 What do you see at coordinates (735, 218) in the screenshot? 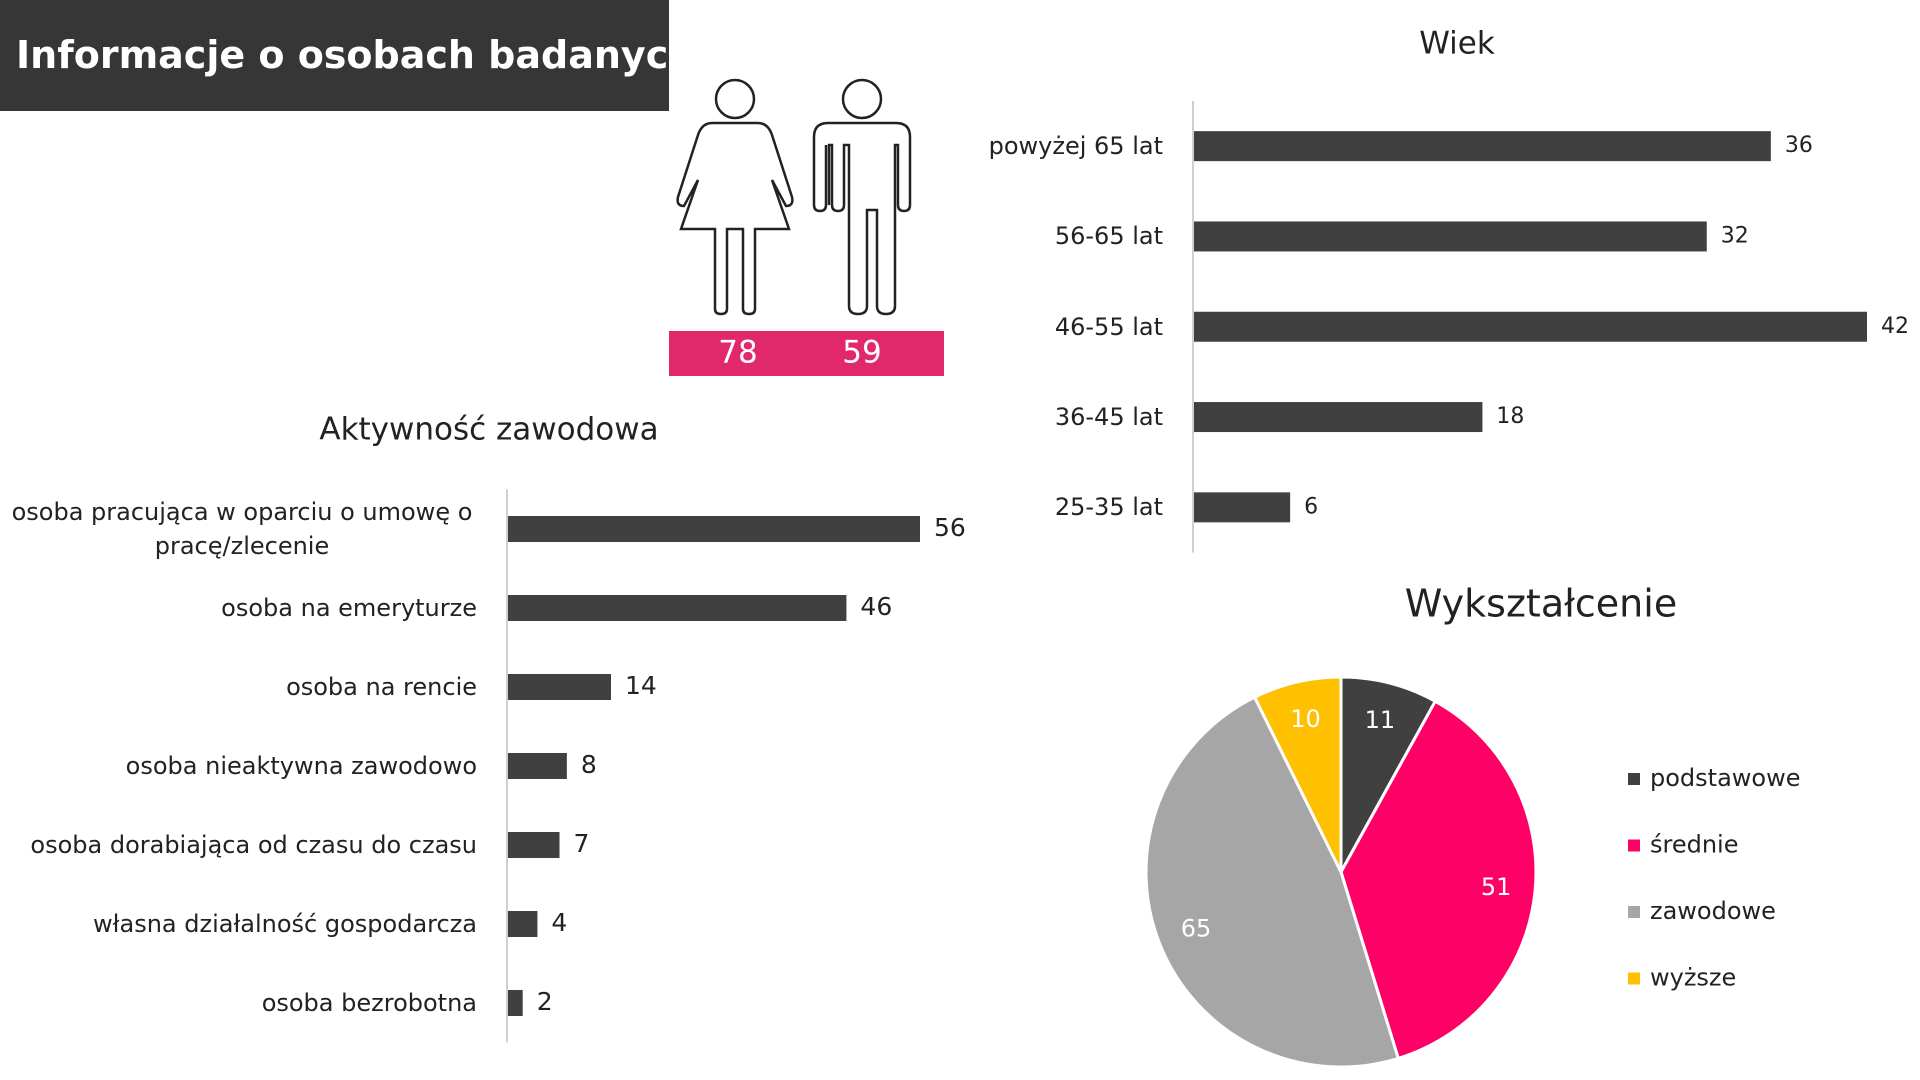
I see `female-figure` at bounding box center [735, 218].